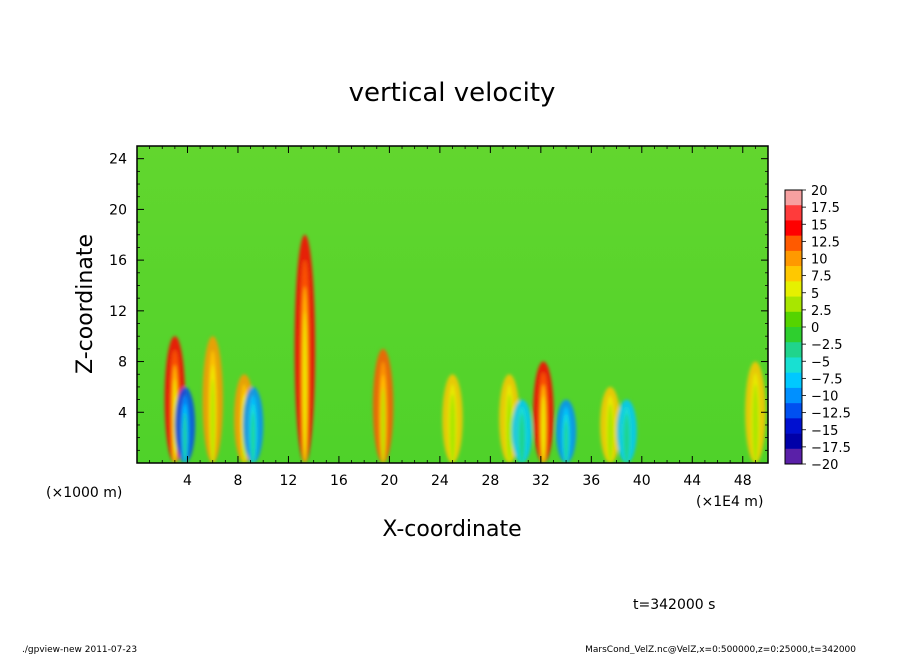 The image size is (904, 654). Describe the element at coordinates (824, 431) in the screenshot. I see `colorbar-label: −15` at that location.